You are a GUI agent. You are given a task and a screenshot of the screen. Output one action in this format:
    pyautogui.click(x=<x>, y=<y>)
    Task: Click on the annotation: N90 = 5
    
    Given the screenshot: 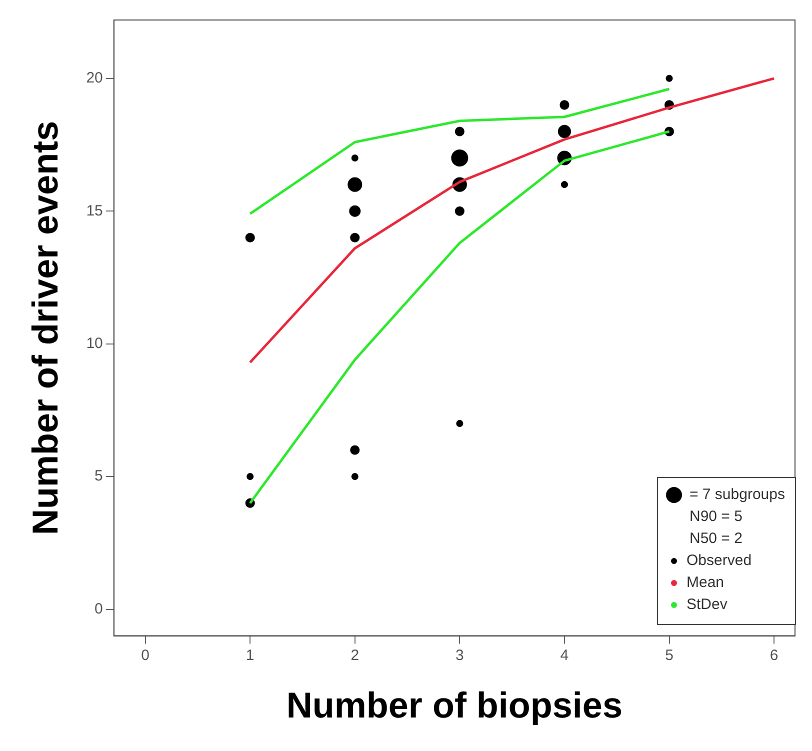 What is the action you would take?
    pyautogui.click(x=716, y=517)
    